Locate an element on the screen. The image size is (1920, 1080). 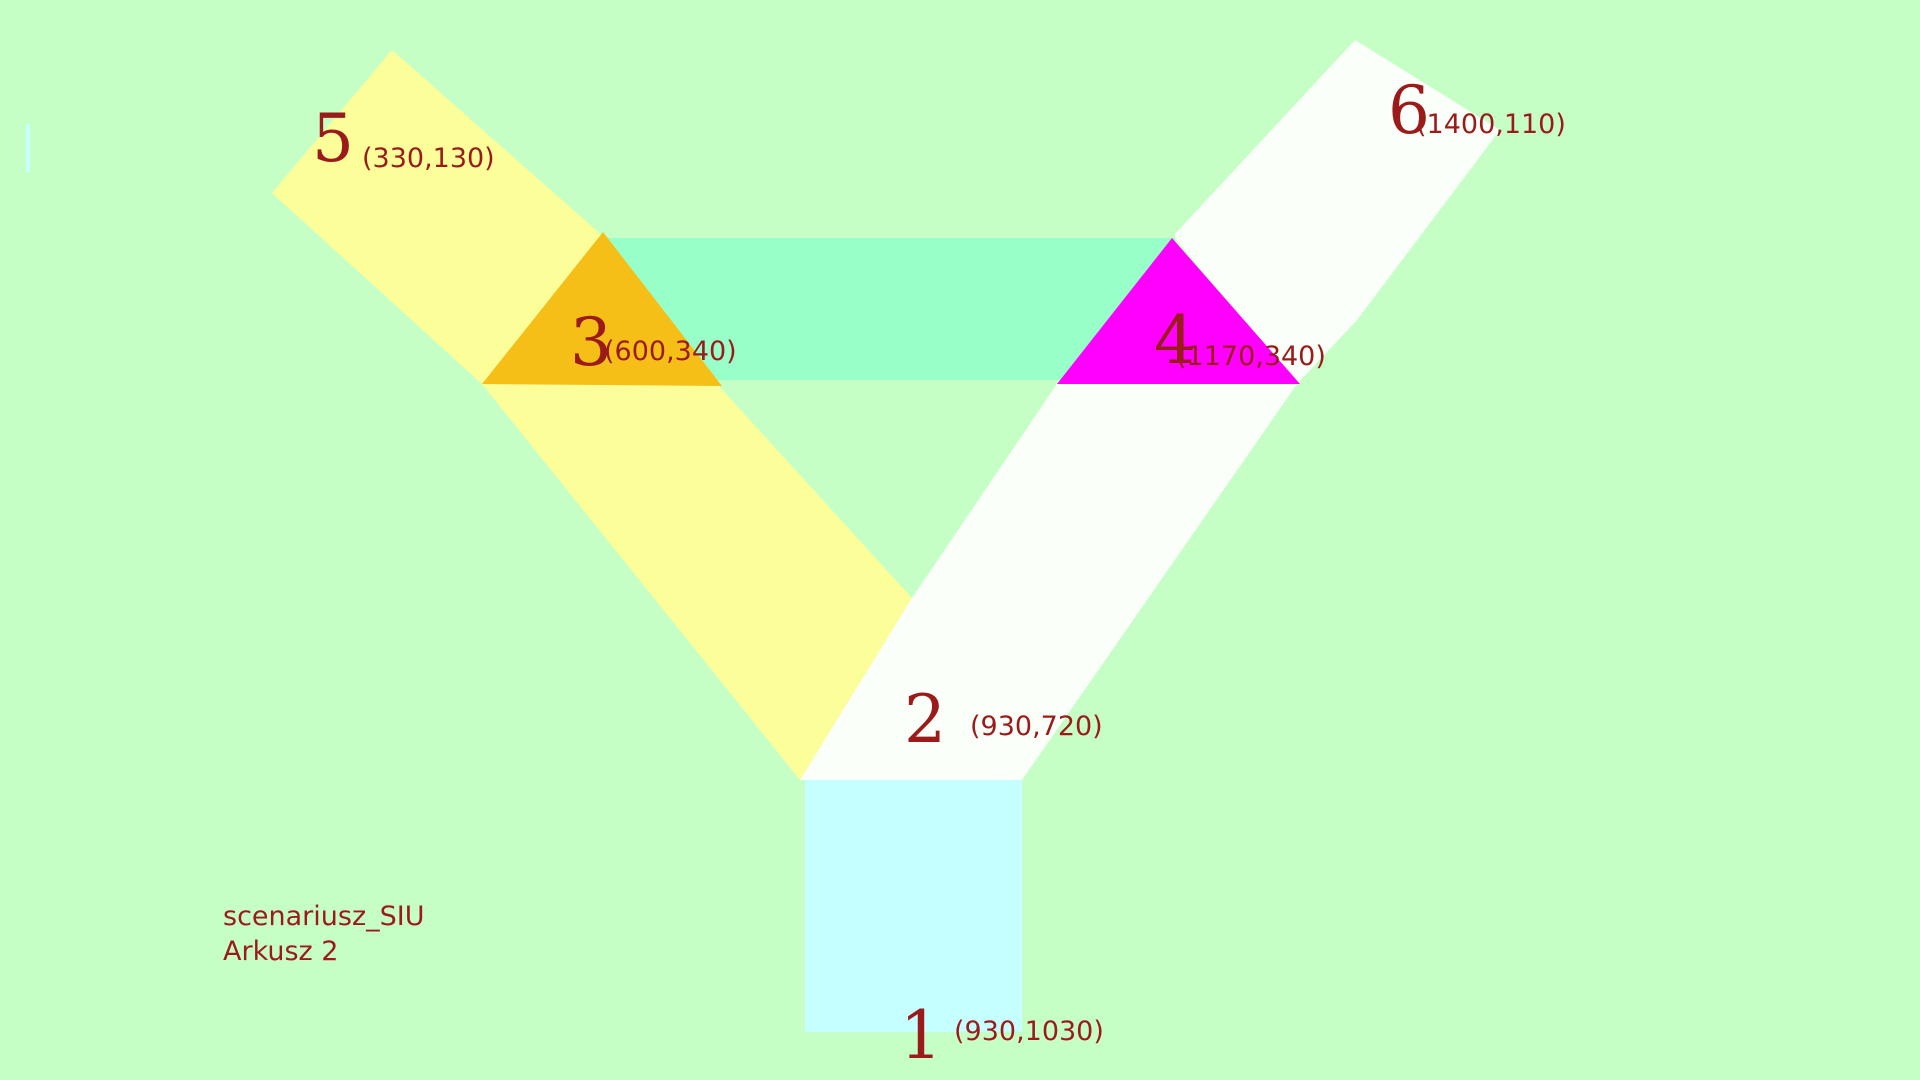
edge-mark is located at coordinates (28, 148).